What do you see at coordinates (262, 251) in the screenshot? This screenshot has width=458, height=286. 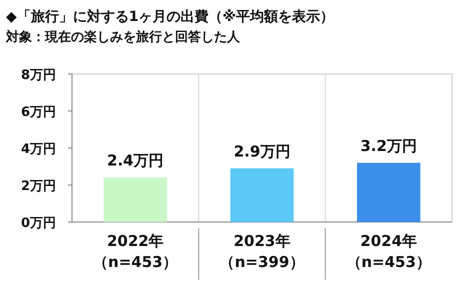 I see `x-tick-label: 2023年（n=399）` at bounding box center [262, 251].